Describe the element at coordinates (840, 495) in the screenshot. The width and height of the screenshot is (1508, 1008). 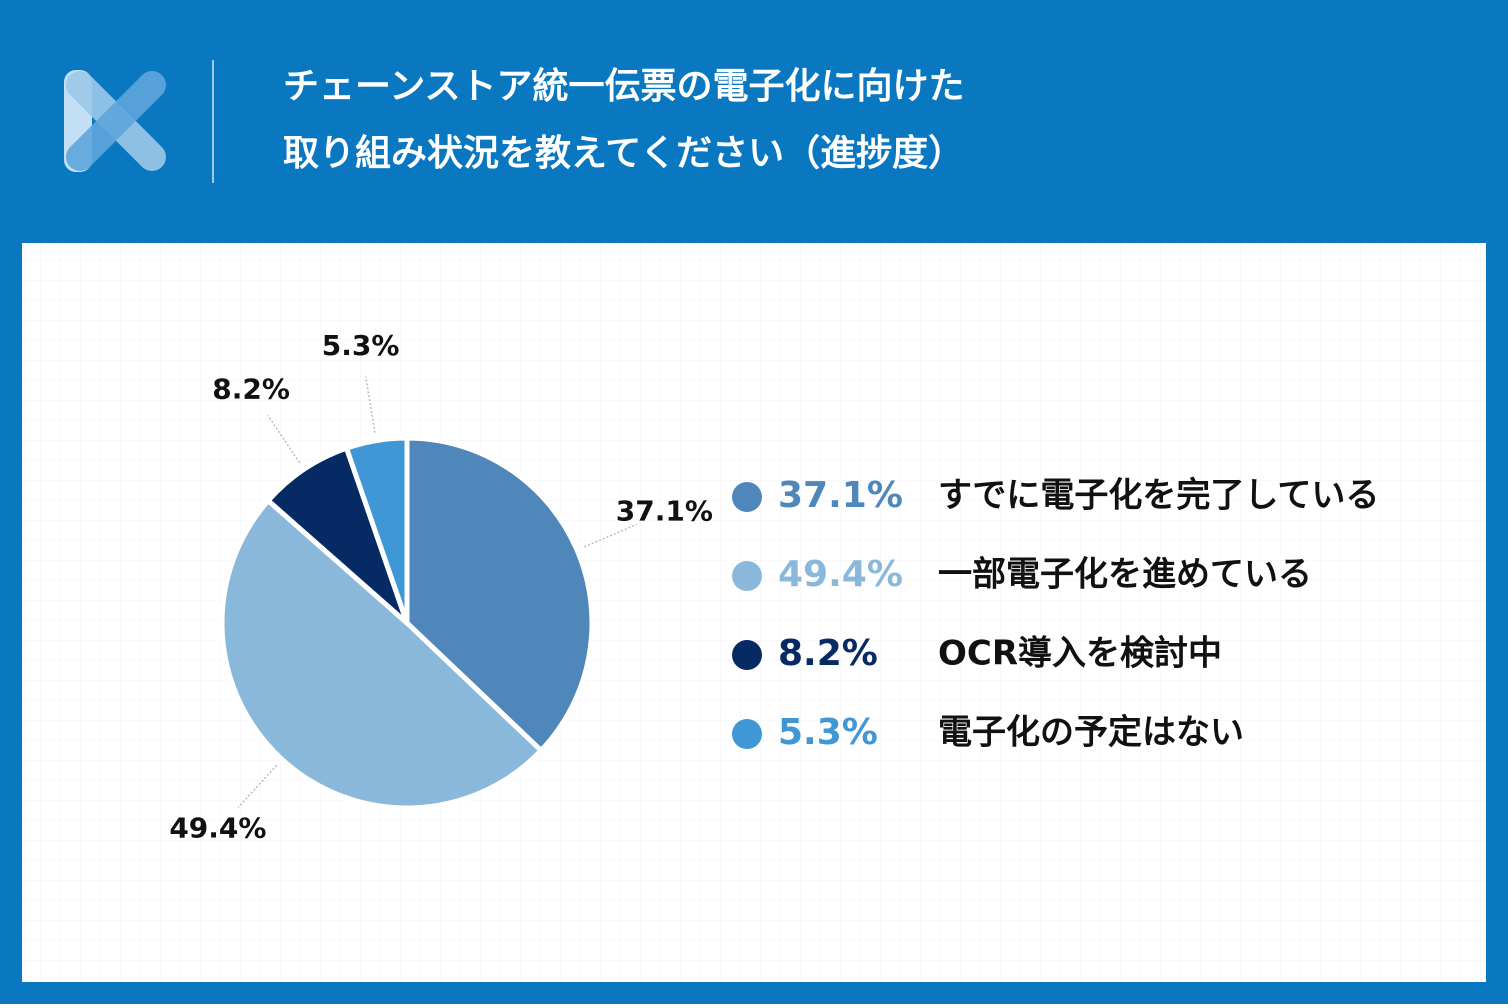
I see `legend-value: 37.1%` at that location.